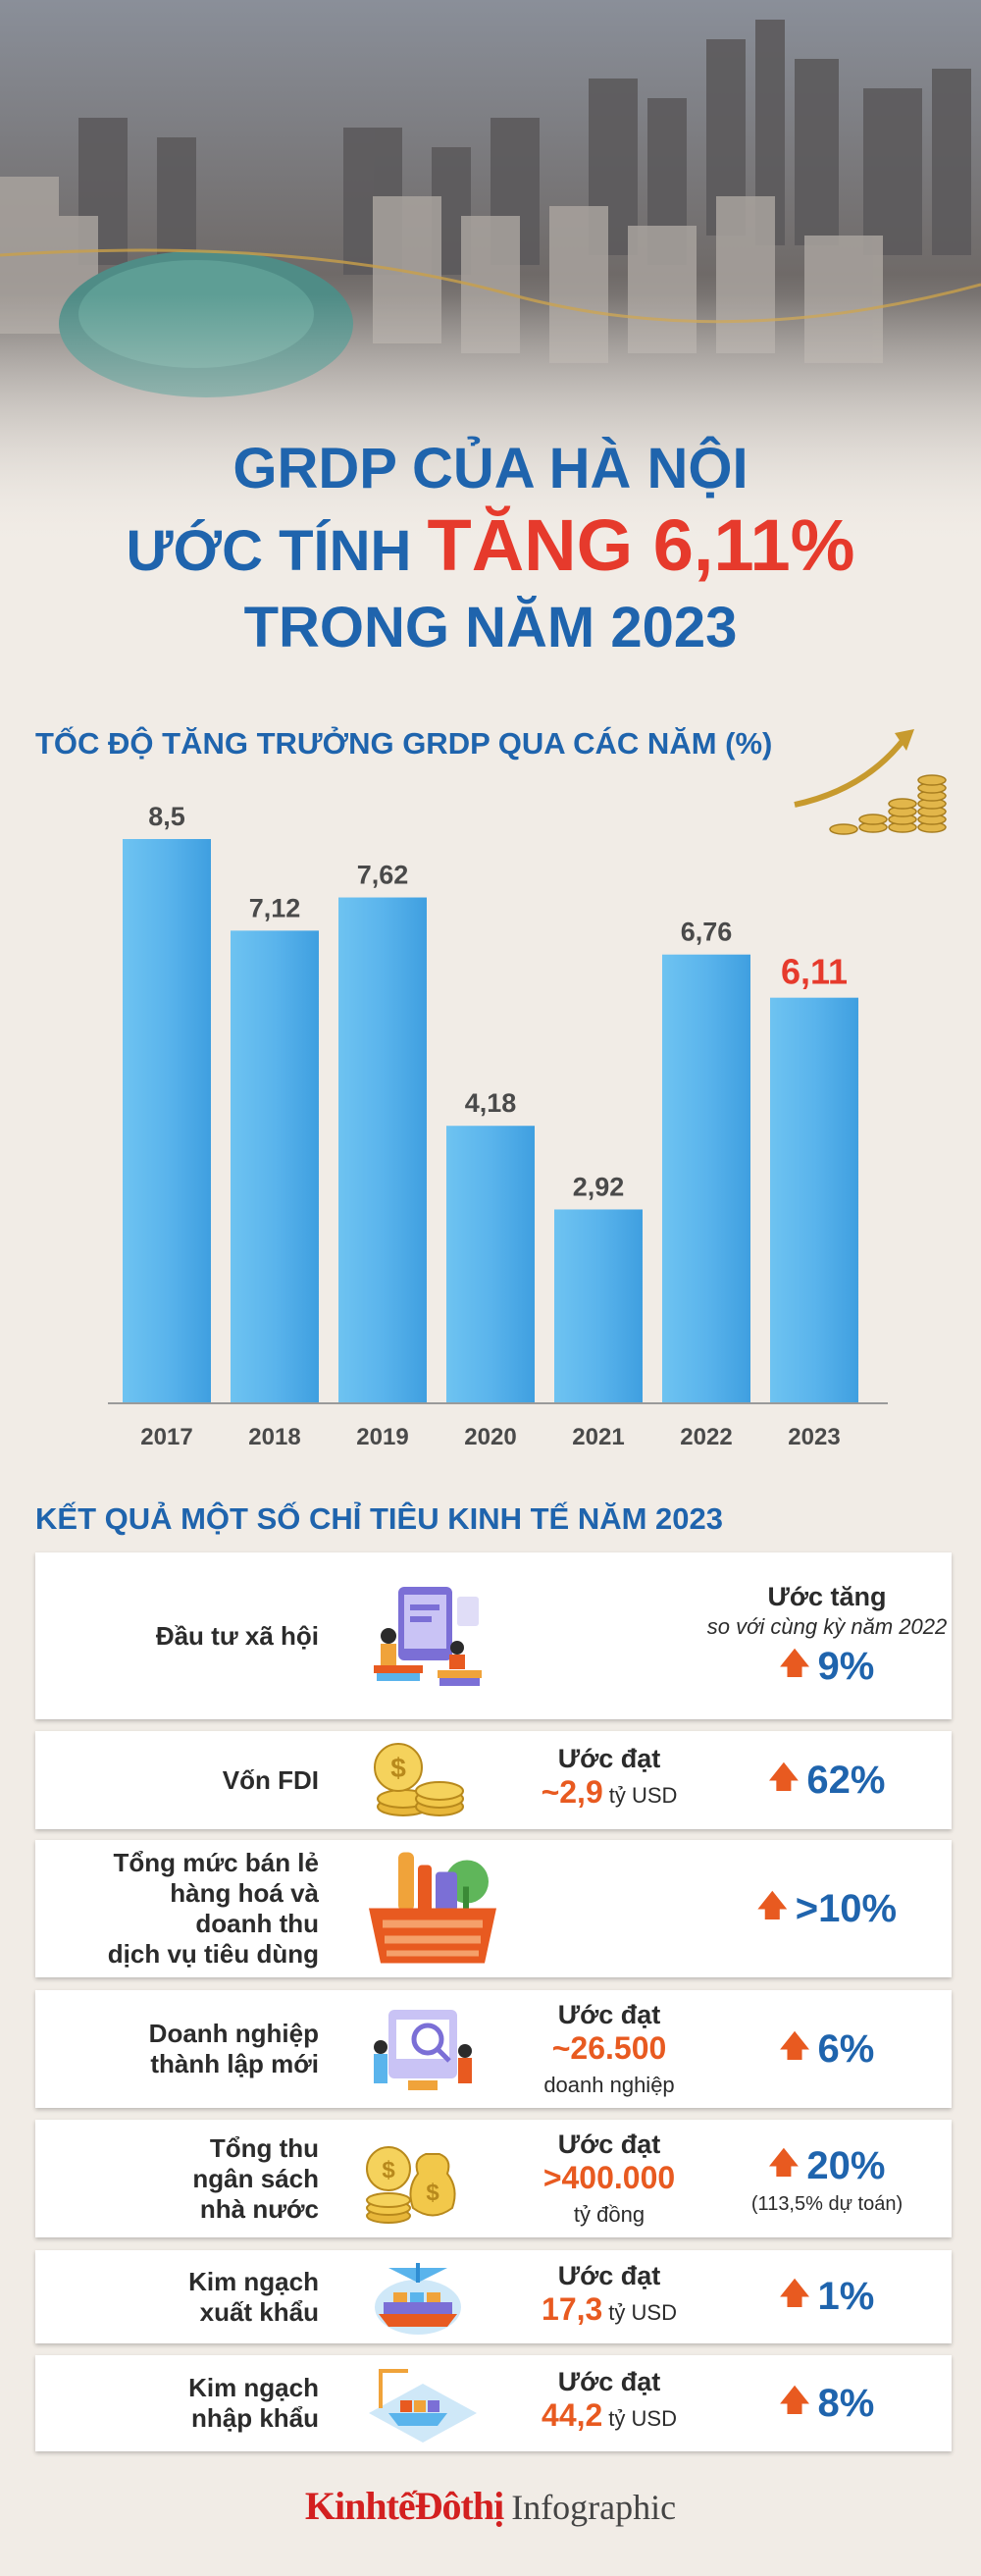 This screenshot has height=2576, width=981. I want to click on indicator-pct: 20%, so click(846, 2165).